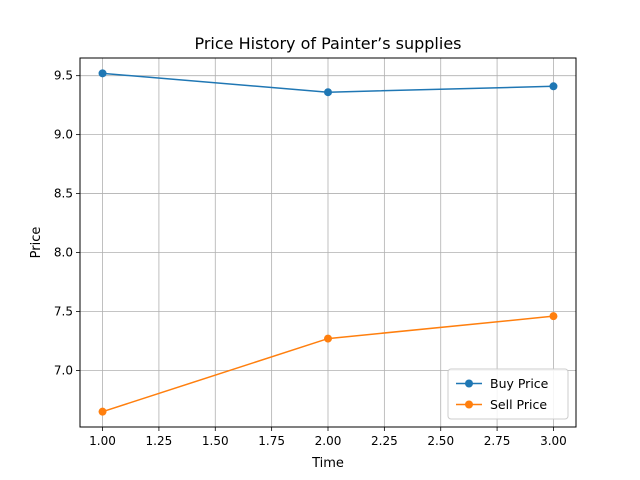 Image resolution: width=640 pixels, height=480 pixels. I want to click on y-tick-label: 8.5, so click(63, 194).